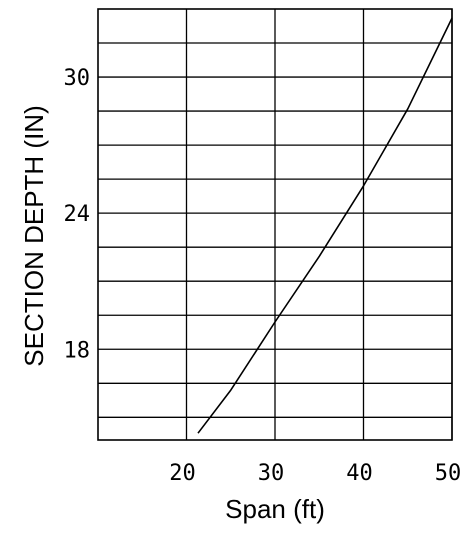 This screenshot has width=465, height=534. Describe the element at coordinates (77, 350) in the screenshot. I see `y-tick-label: 18` at that location.